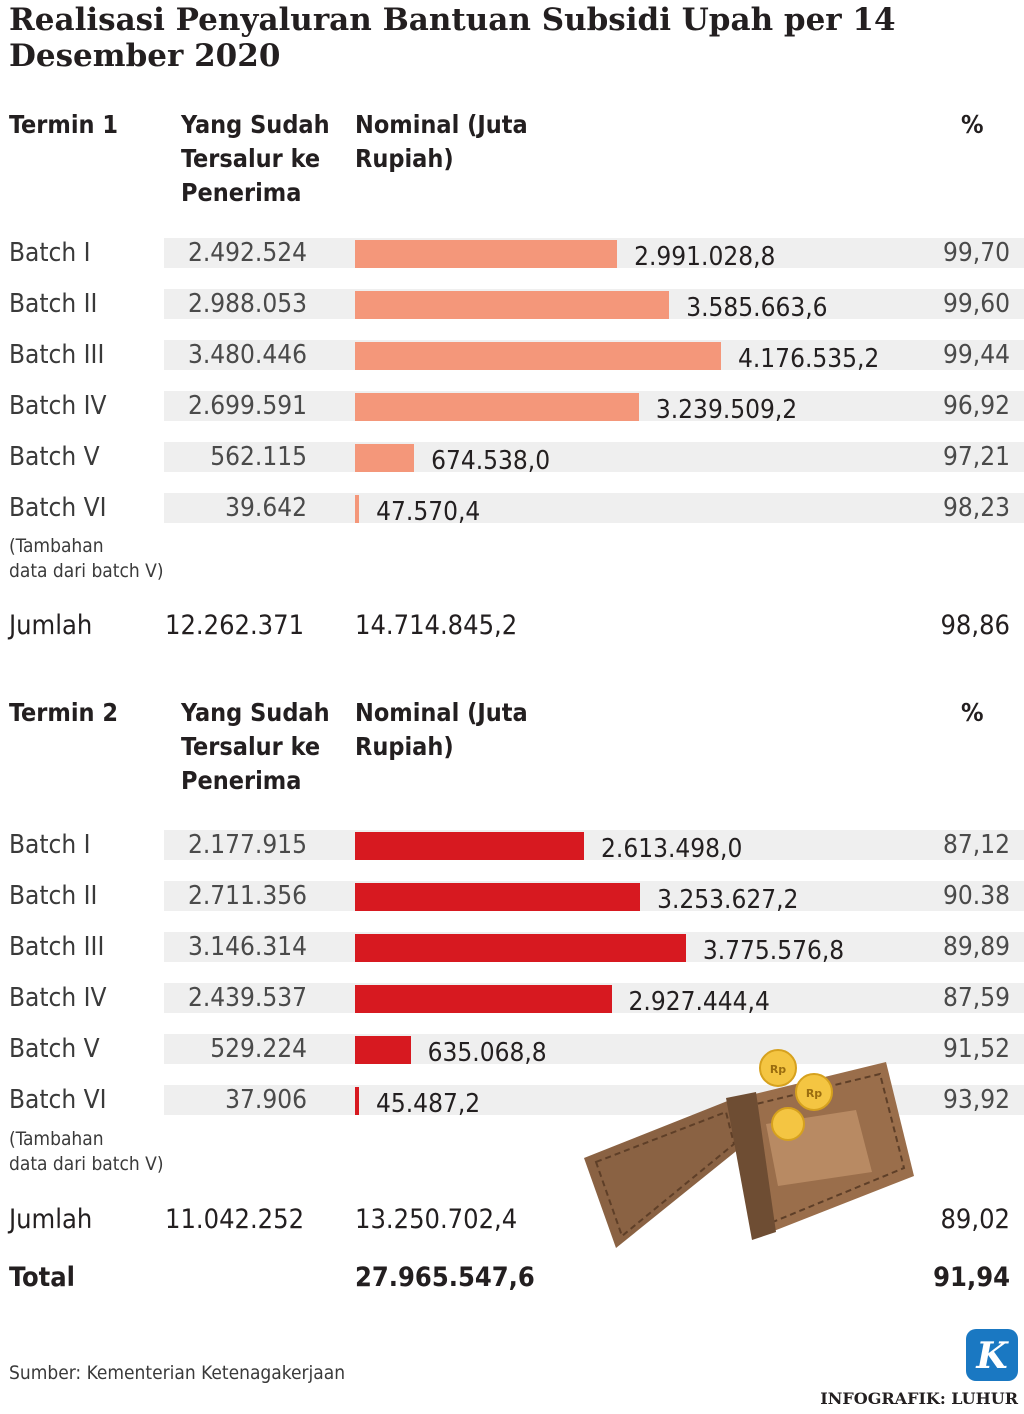 The image size is (1024, 1414). I want to click on table-row: Batch I 2.492.524 2.991.028,8 99,70, so click(512, 255).